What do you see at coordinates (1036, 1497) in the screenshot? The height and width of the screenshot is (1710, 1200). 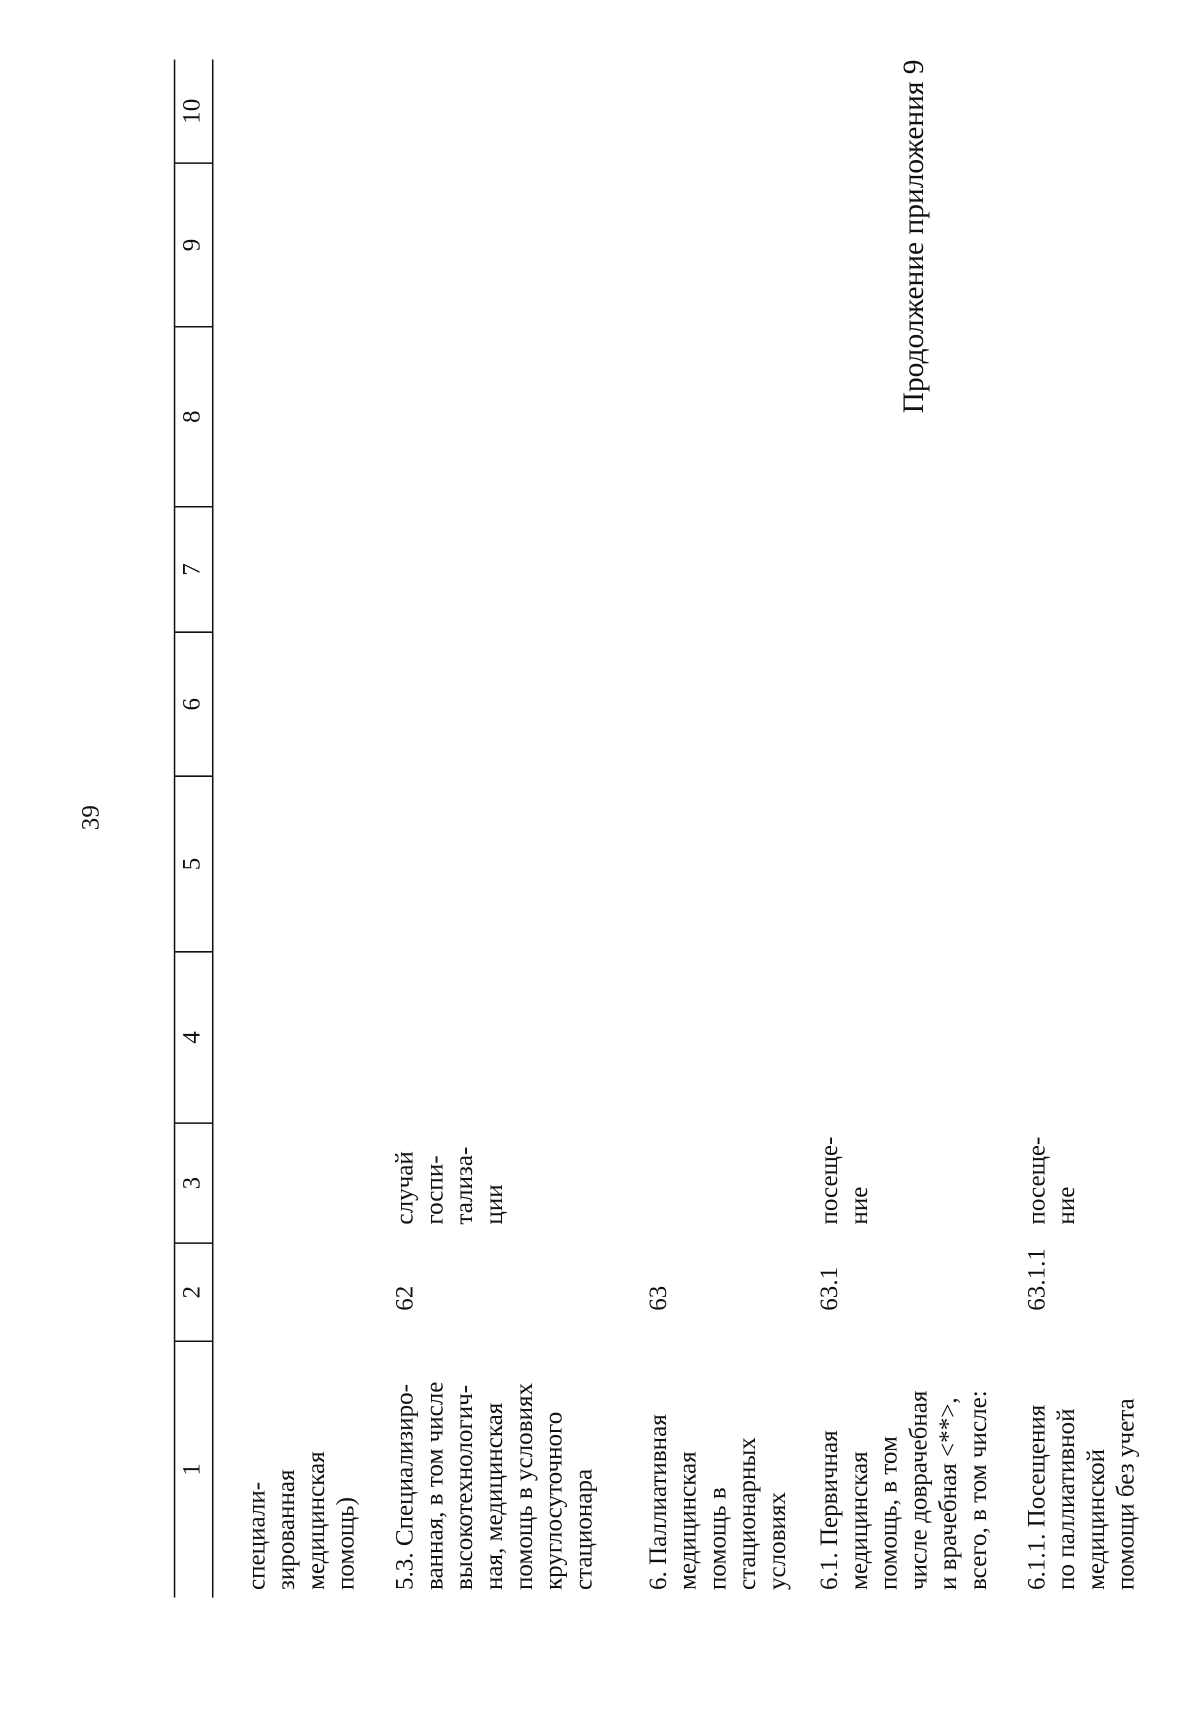 I see `row-description: 6.1.1. Посещения` at bounding box center [1036, 1497].